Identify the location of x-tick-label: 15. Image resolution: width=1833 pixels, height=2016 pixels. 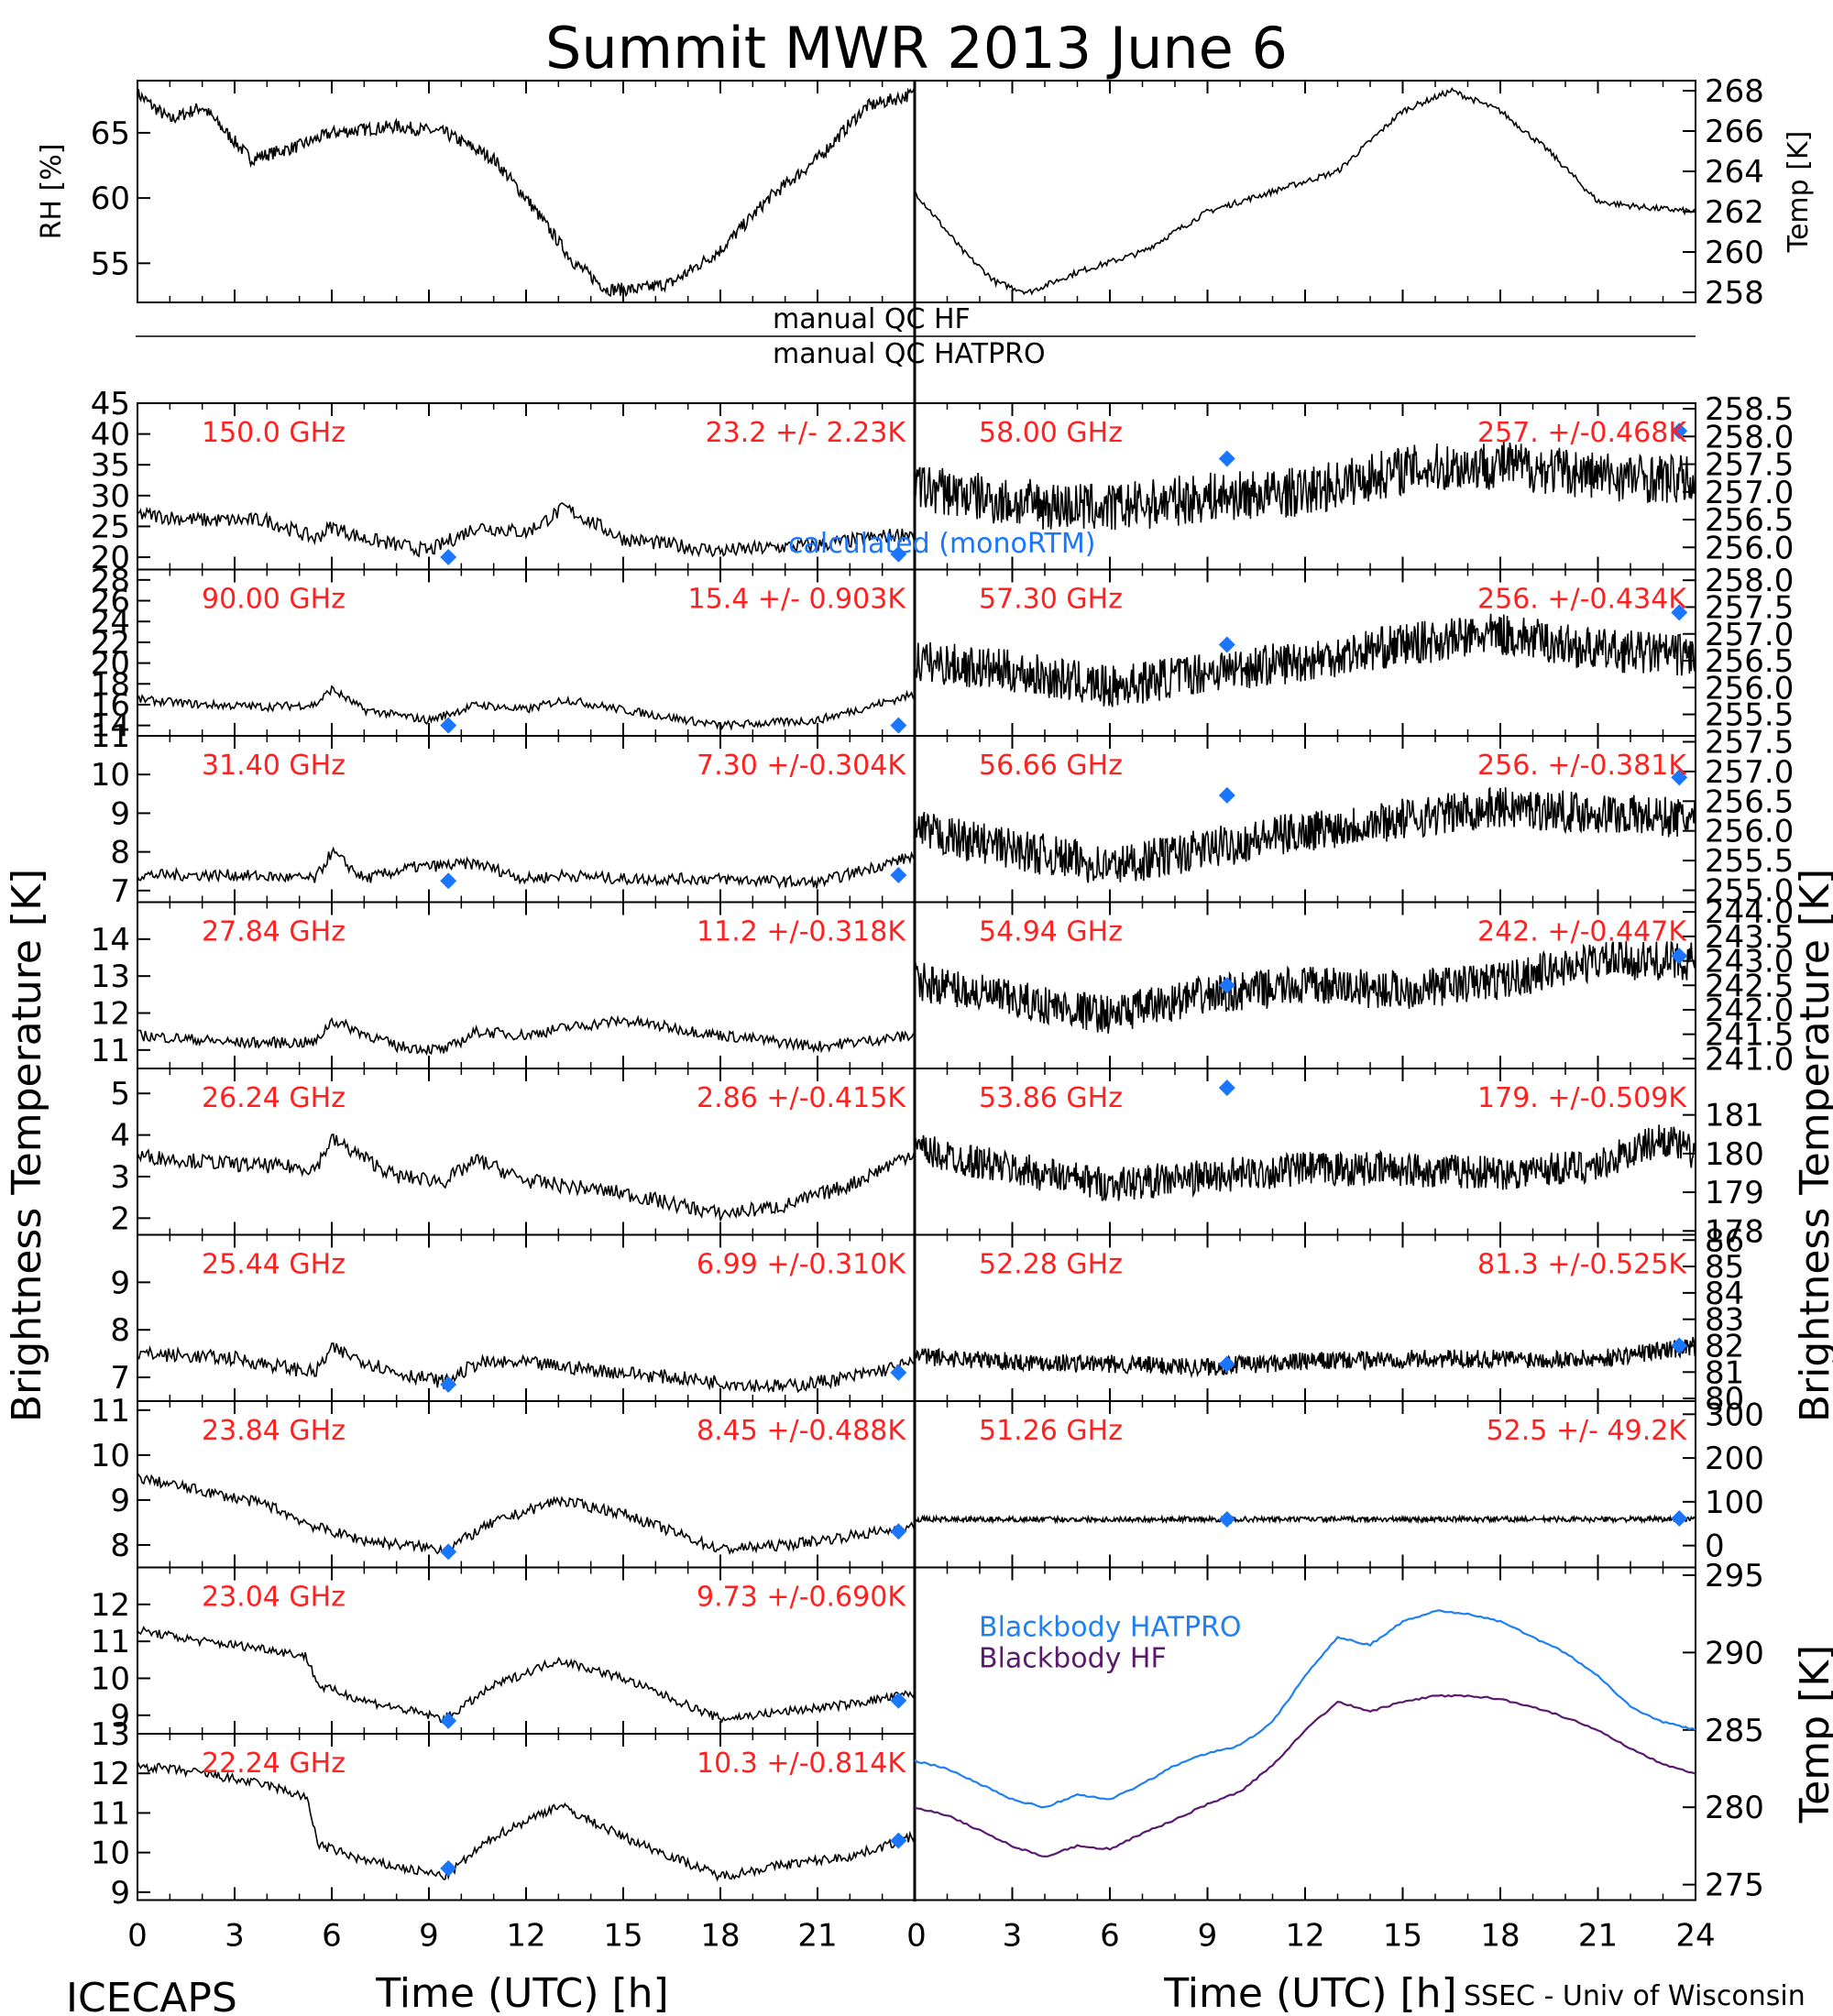
(622, 1936).